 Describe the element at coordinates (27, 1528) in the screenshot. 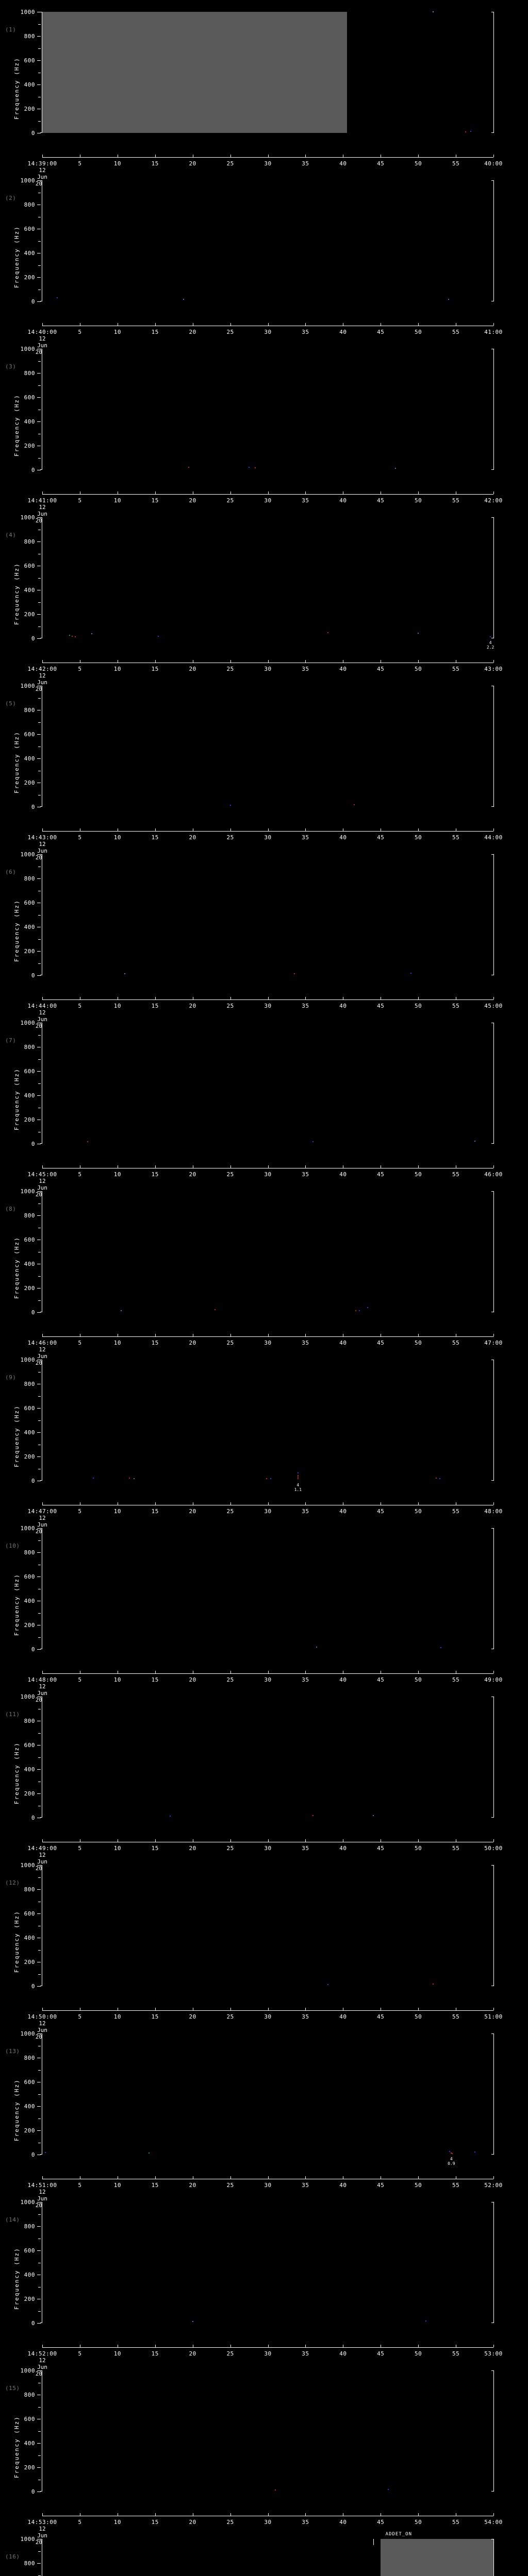

I see `y-axis-tick-label: 1000` at that location.